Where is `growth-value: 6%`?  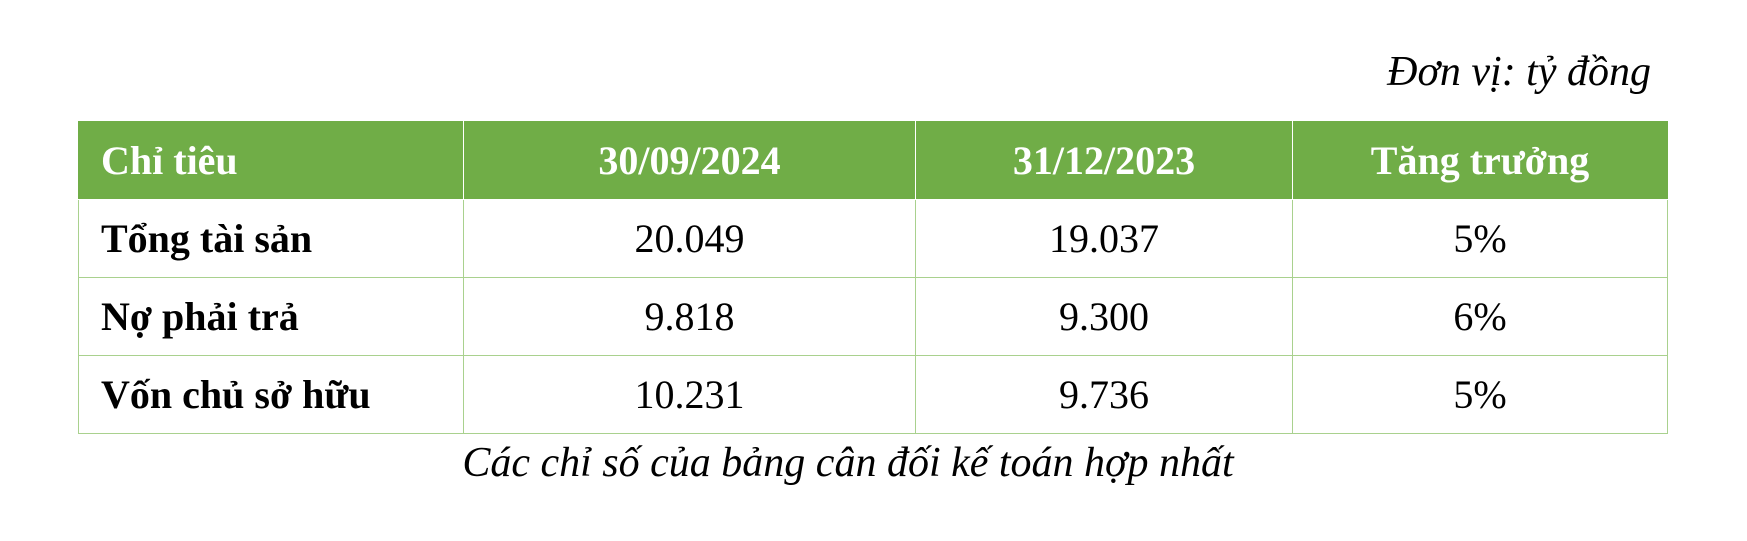
growth-value: 6% is located at coordinates (1480, 316).